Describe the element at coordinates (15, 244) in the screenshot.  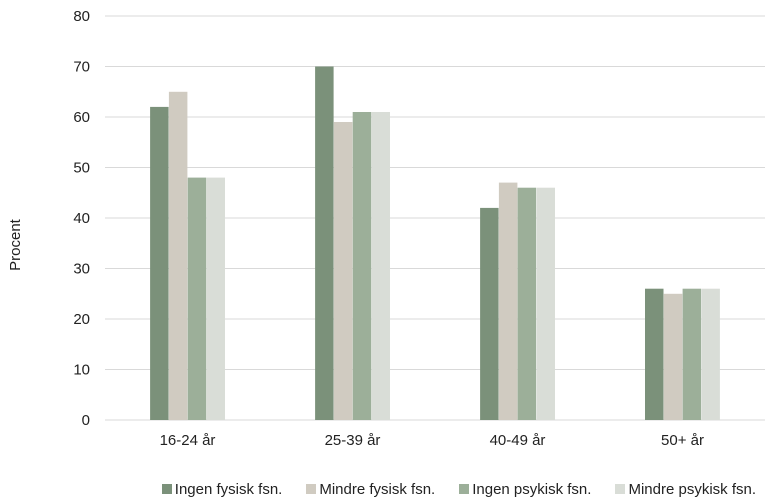
I see `y-axis-label: Procent` at that location.